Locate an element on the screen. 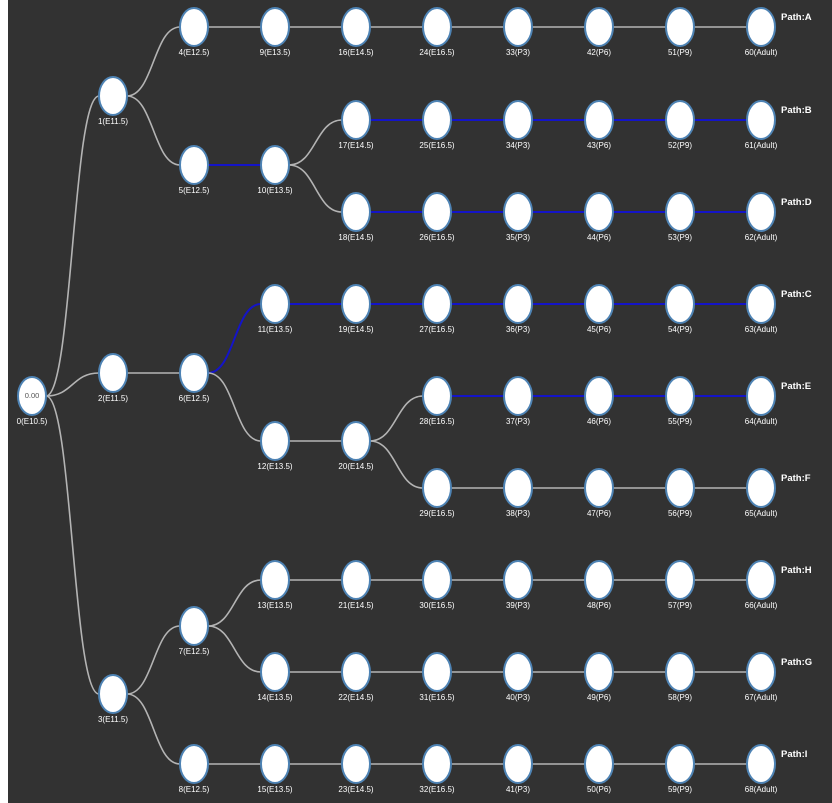 This screenshot has width=832, height=803. tree-node-1: 1(E11.5) is located at coordinates (113, 101).